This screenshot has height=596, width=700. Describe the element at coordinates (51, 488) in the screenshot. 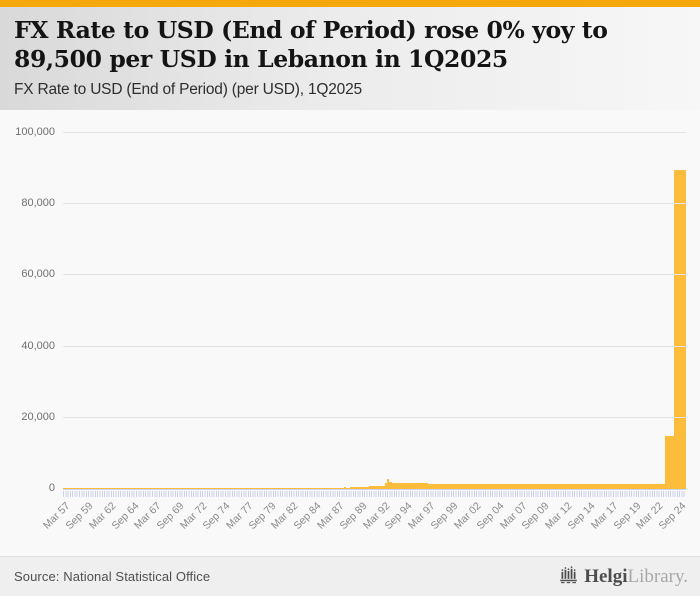

I see `y-tick-label: 0` at that location.